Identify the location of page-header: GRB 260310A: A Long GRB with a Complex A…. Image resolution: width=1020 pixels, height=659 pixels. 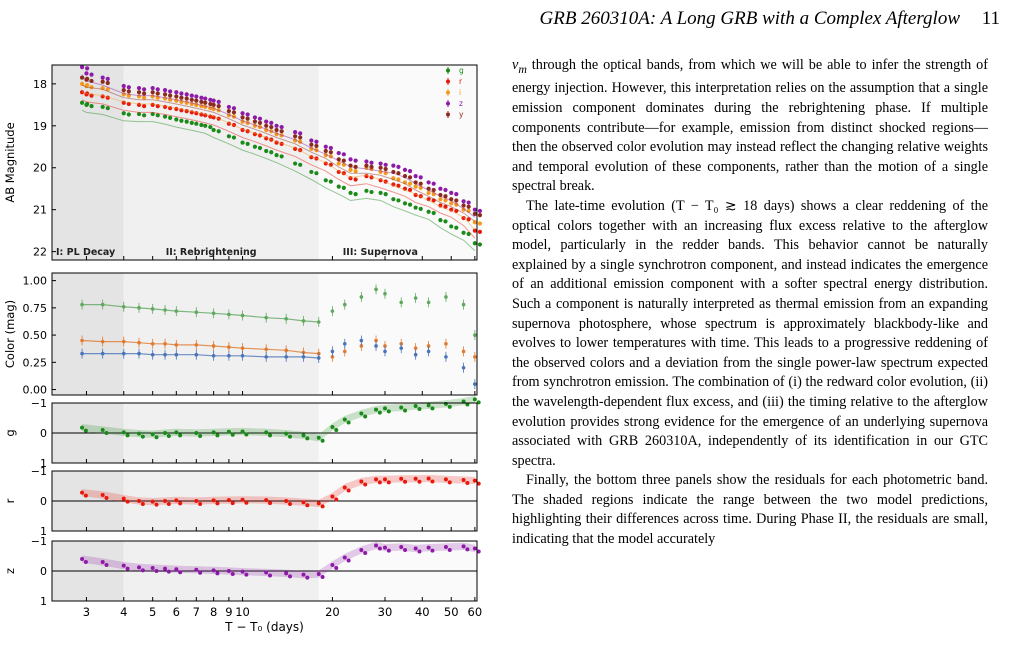
(750, 22).